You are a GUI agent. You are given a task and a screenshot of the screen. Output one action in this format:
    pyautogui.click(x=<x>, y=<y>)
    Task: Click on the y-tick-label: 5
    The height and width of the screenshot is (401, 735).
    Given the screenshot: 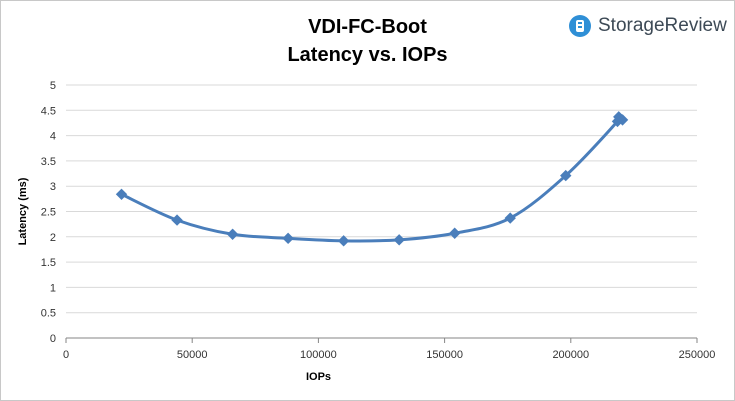 What is the action you would take?
    pyautogui.click(x=53, y=86)
    